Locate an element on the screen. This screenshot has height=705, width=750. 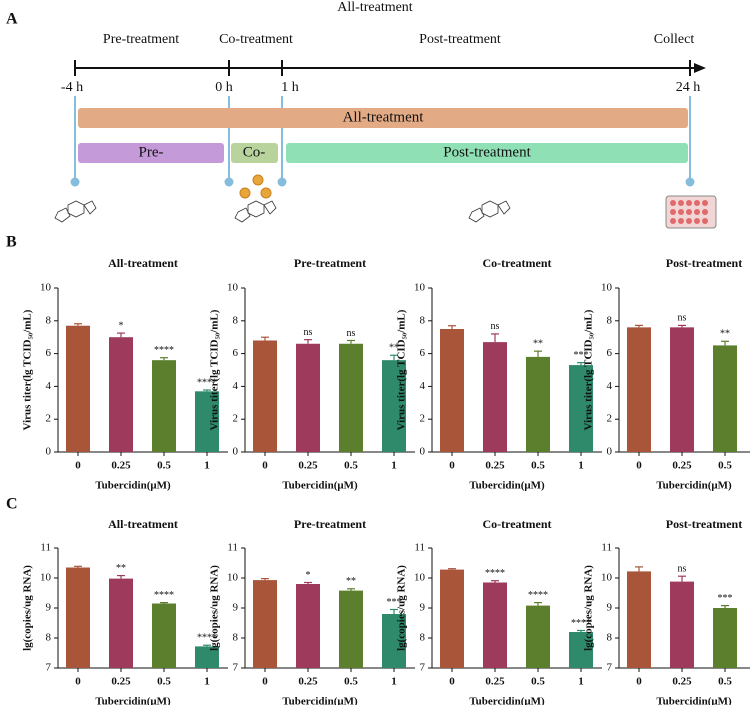
phase-label: Co-treatment is located at coordinates (256, 39).